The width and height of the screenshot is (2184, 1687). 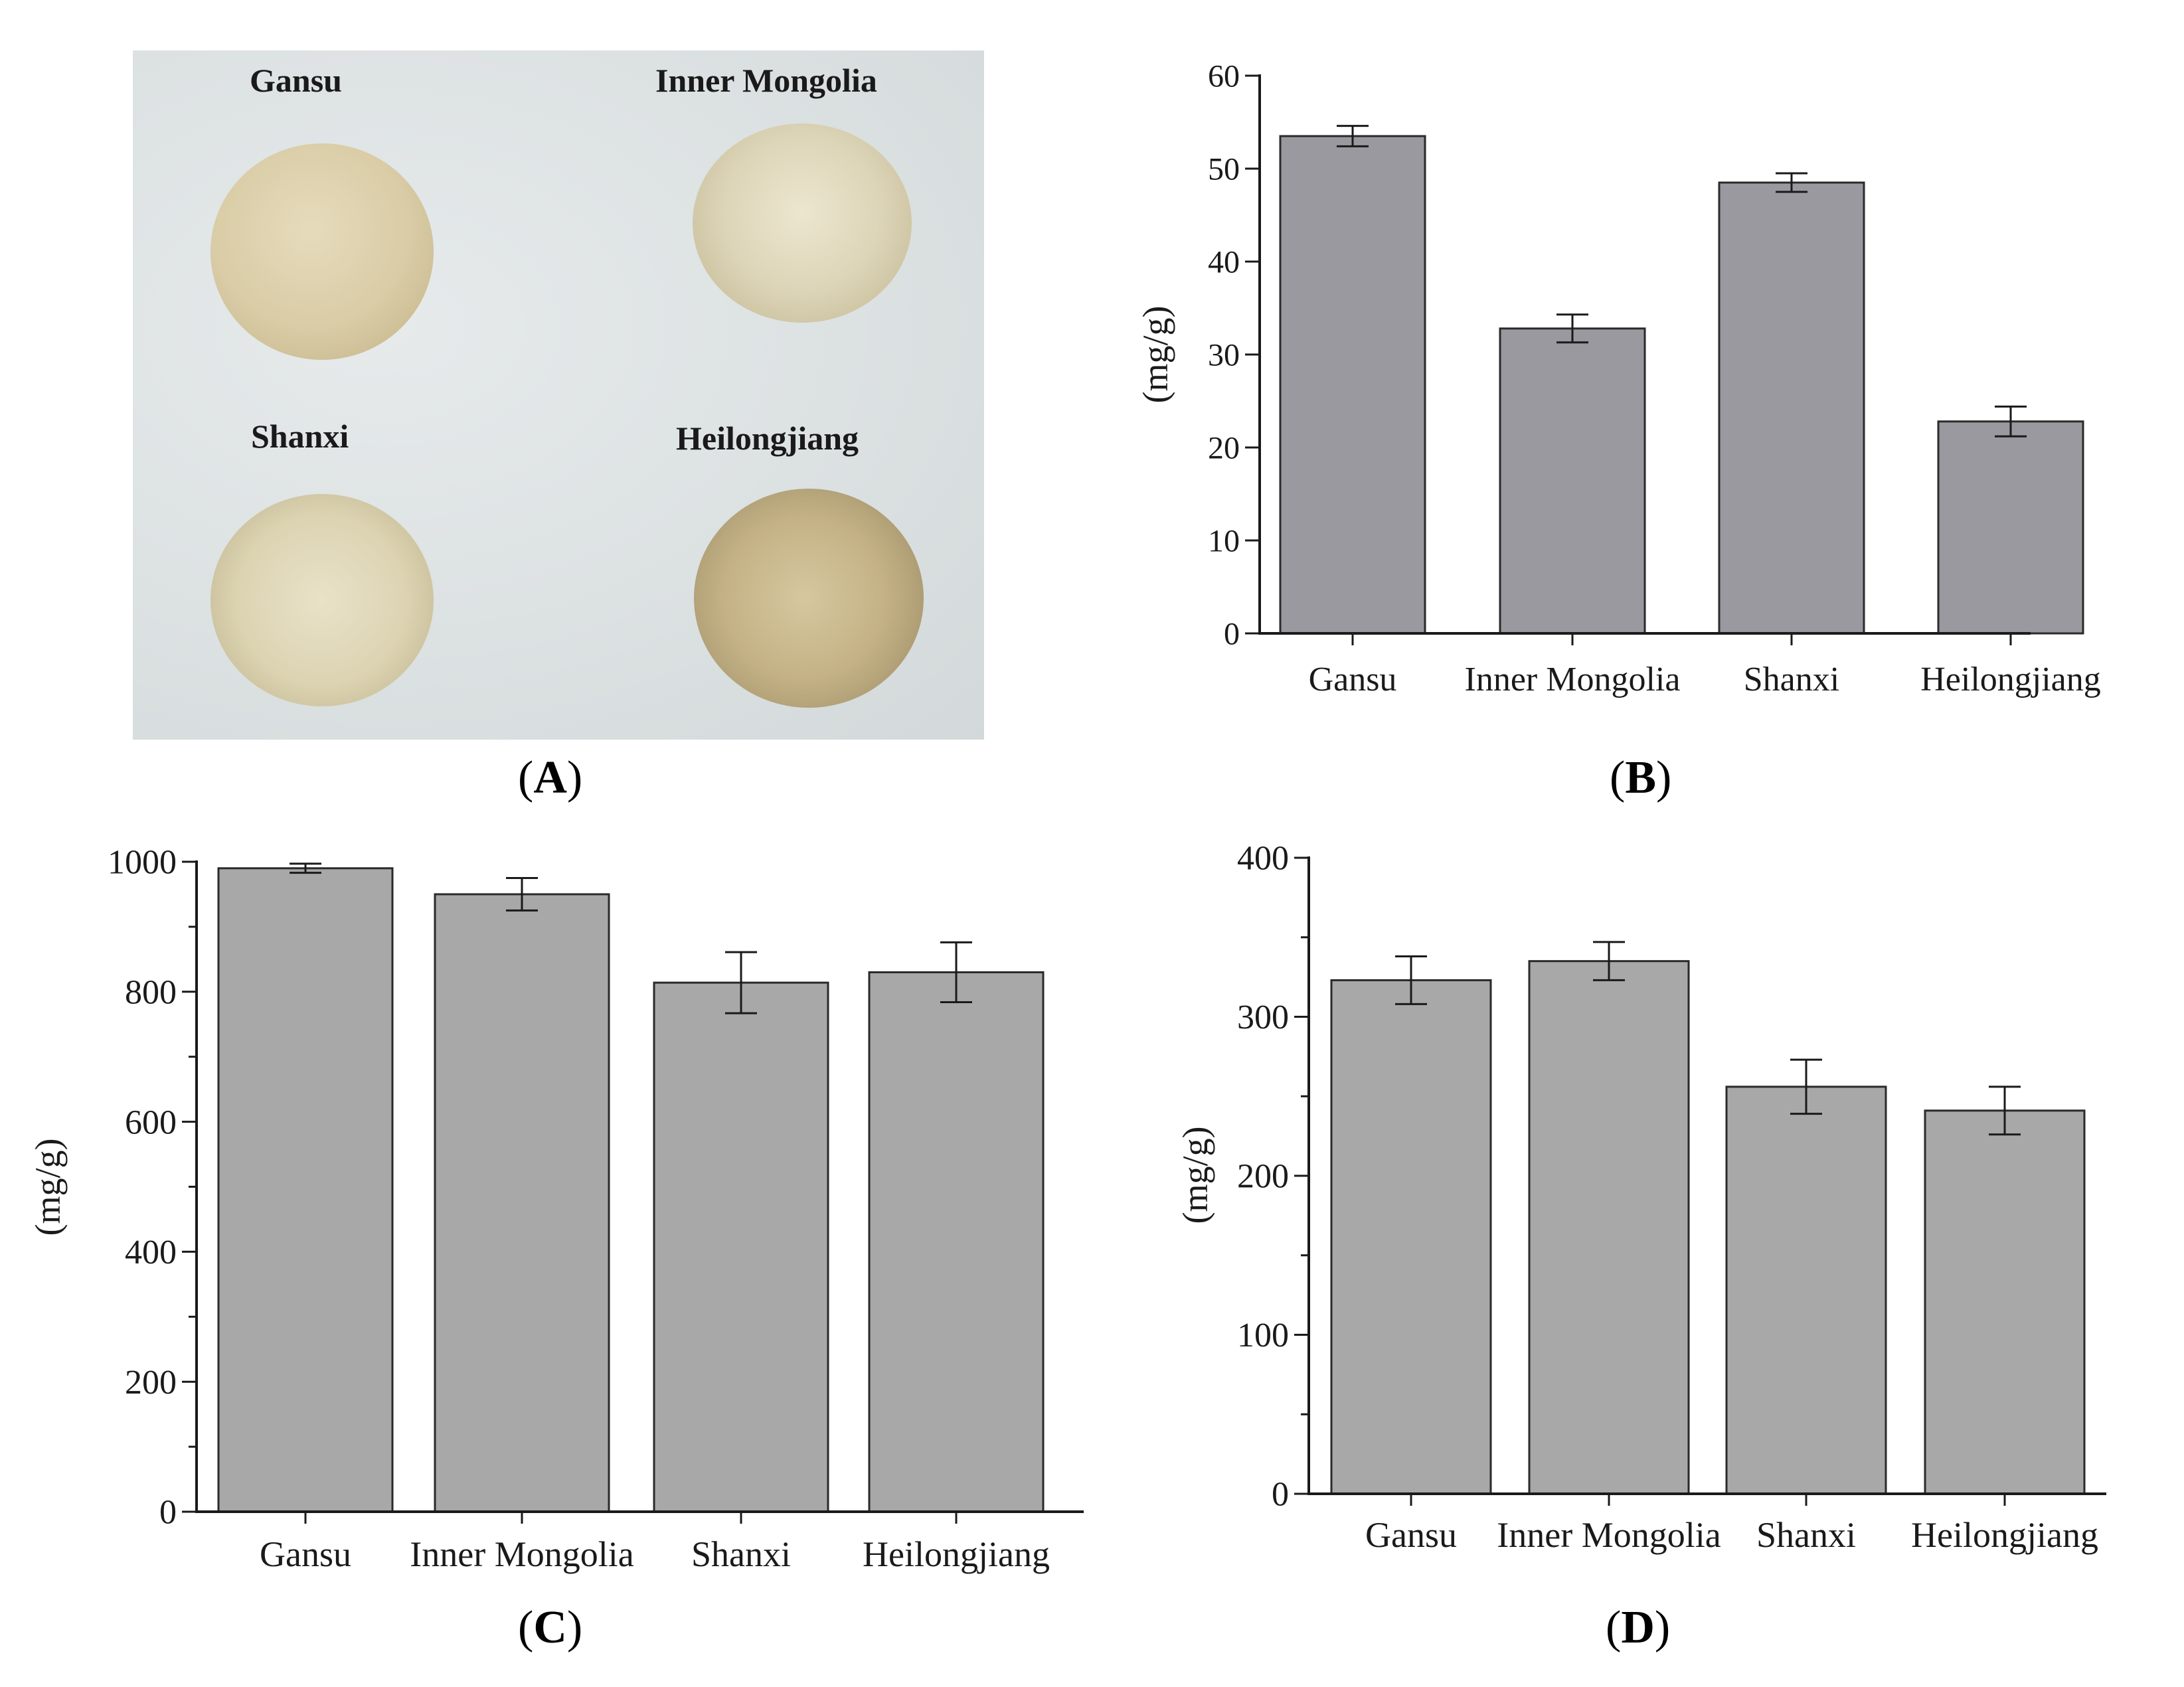 I want to click on chart-b-y-tick-label-2: 20, so click(x=1224, y=447).